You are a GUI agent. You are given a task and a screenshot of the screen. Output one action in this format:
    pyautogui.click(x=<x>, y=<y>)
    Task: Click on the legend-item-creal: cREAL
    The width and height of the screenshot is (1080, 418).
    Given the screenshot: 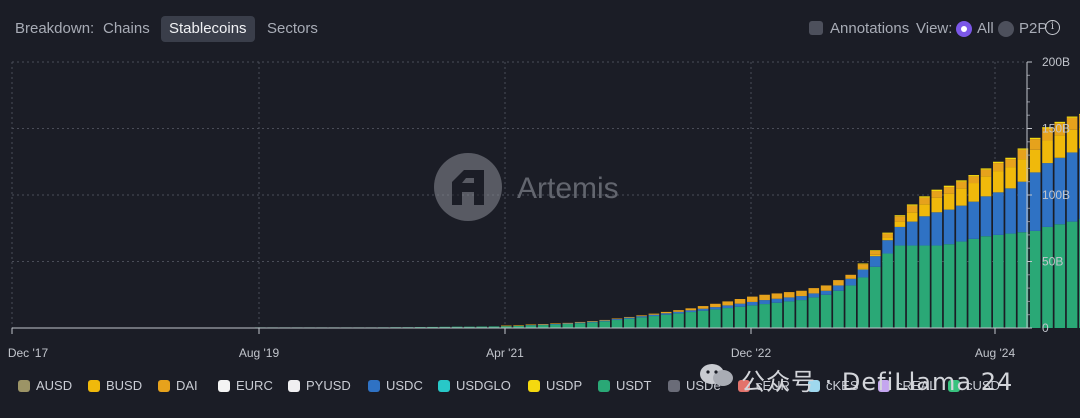 What is the action you would take?
    pyautogui.click(x=907, y=386)
    